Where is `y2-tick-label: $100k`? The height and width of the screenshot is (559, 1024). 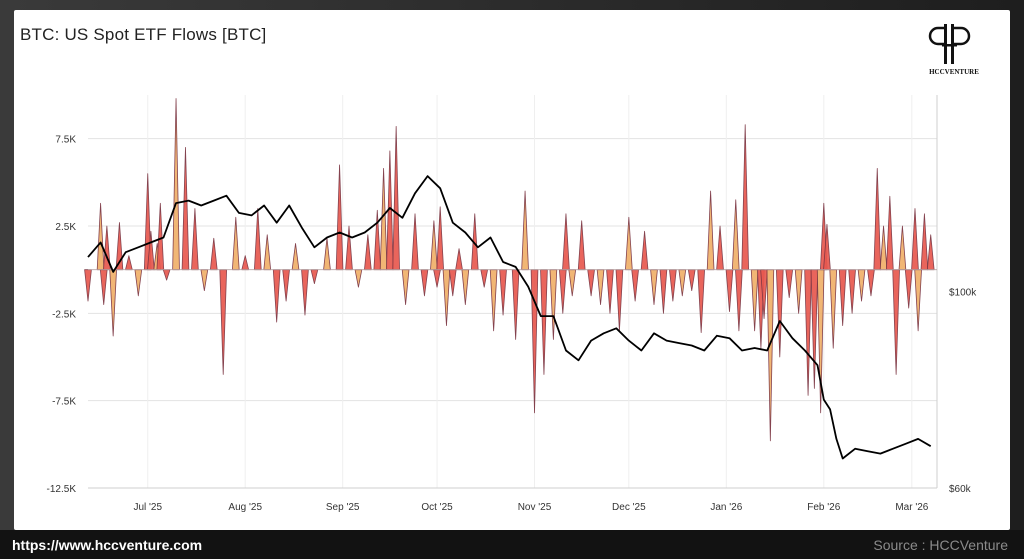
y2-tick-label: $100k is located at coordinates (963, 293).